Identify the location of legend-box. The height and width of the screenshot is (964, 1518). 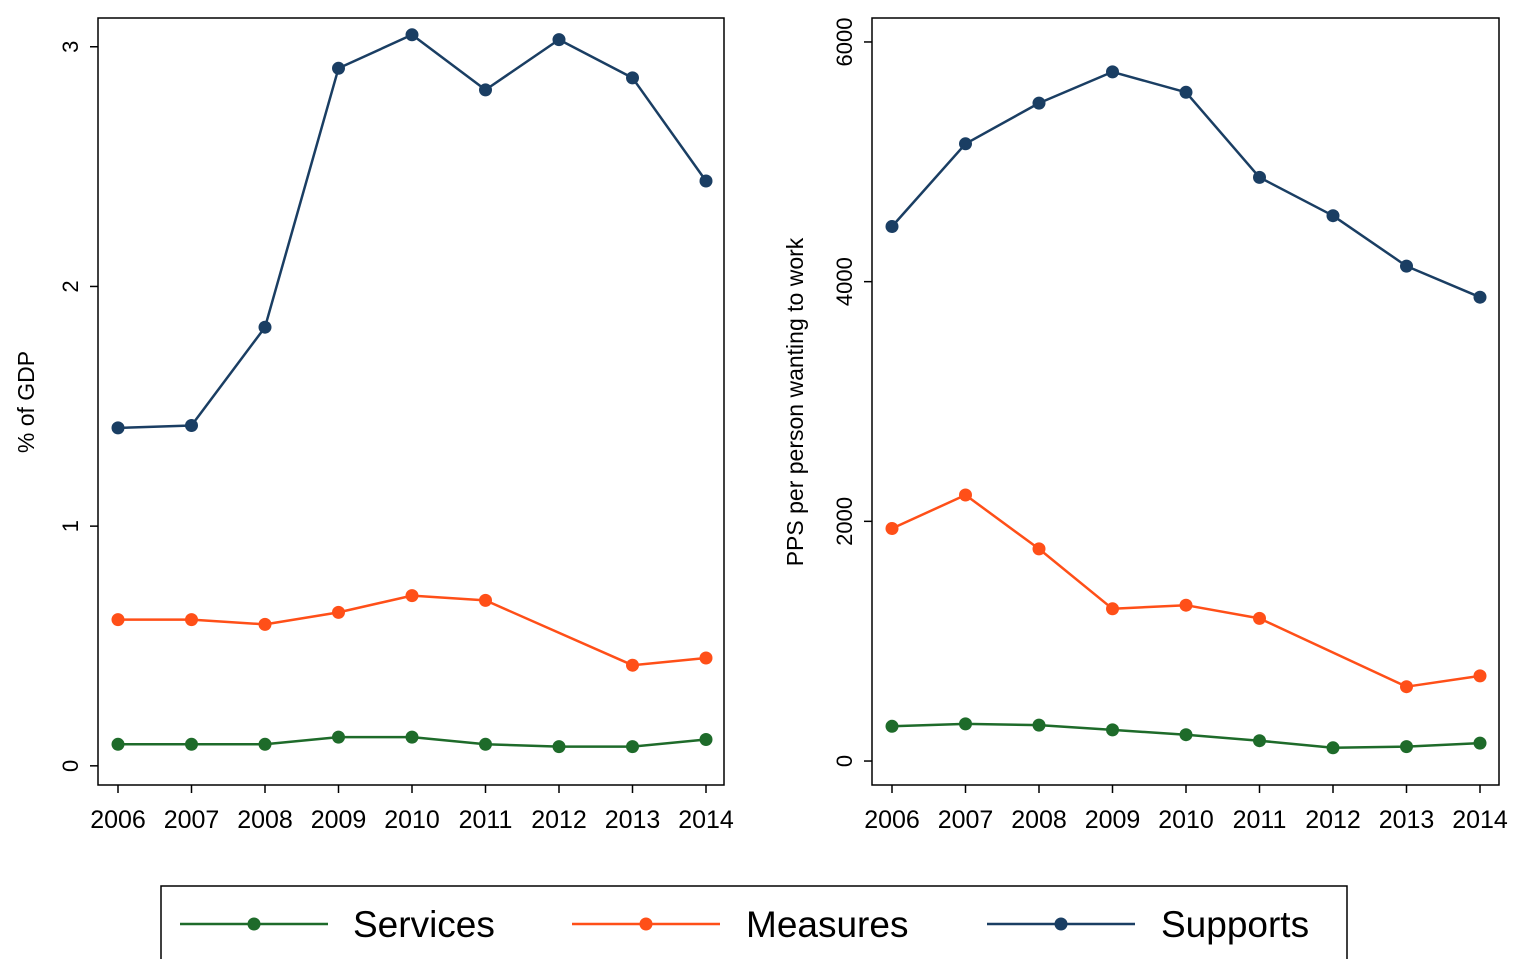
(754, 924).